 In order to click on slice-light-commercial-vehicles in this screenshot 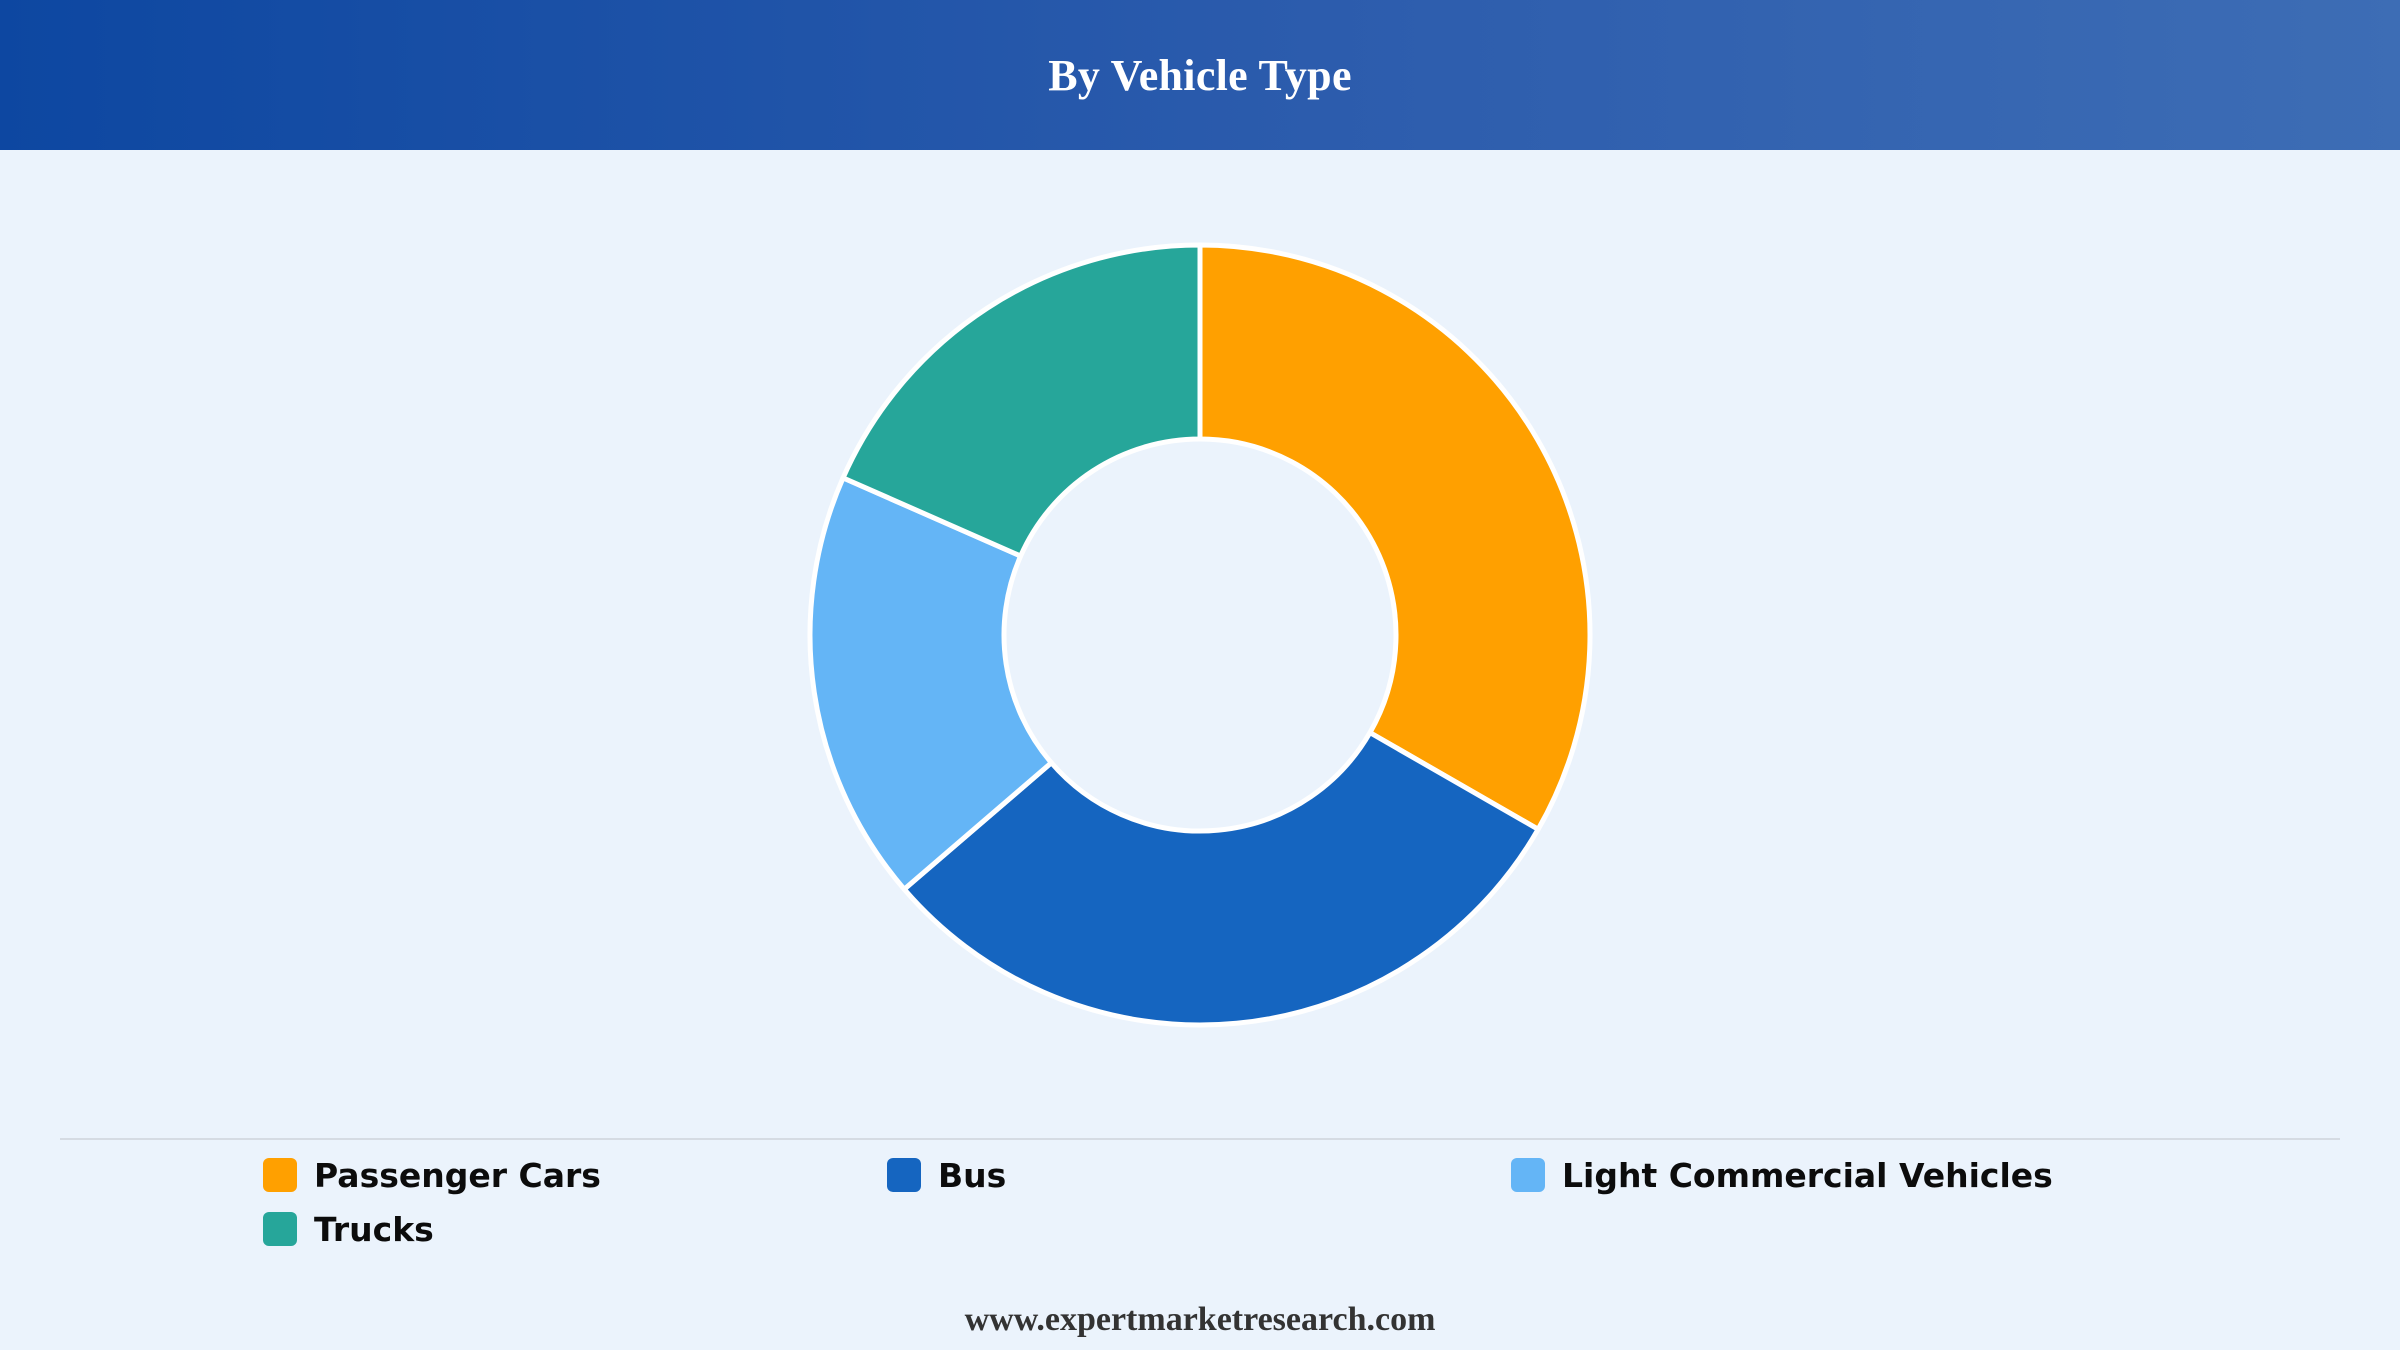, I will do `click(930, 683)`.